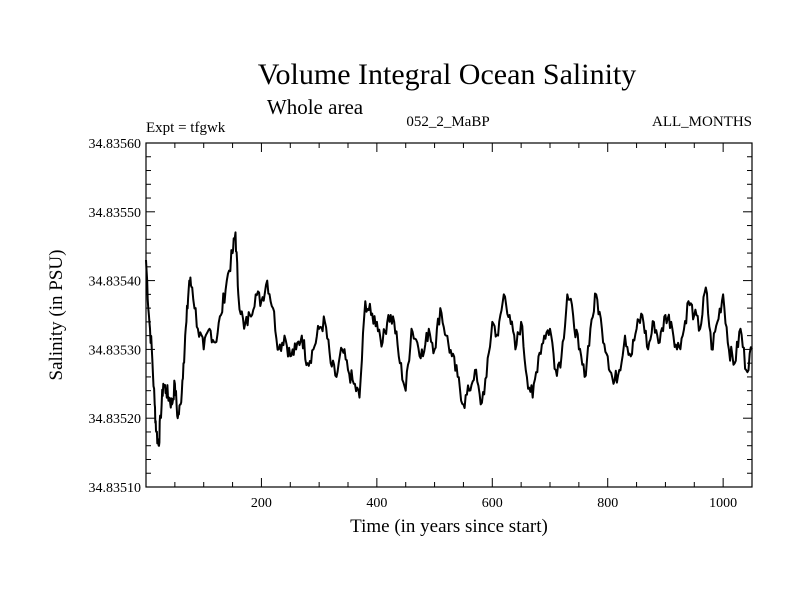 The image size is (800, 600). I want to click on months-label: ALL_MONTHS, so click(702, 122).